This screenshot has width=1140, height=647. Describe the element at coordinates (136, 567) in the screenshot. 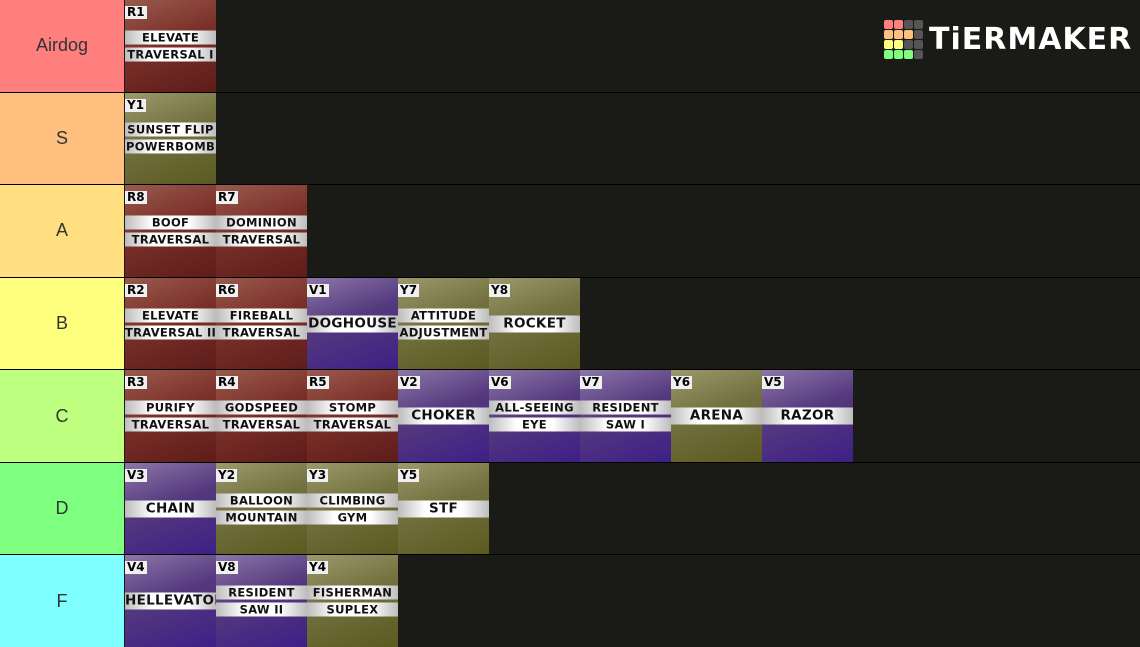

I see `item-code: V4` at that location.